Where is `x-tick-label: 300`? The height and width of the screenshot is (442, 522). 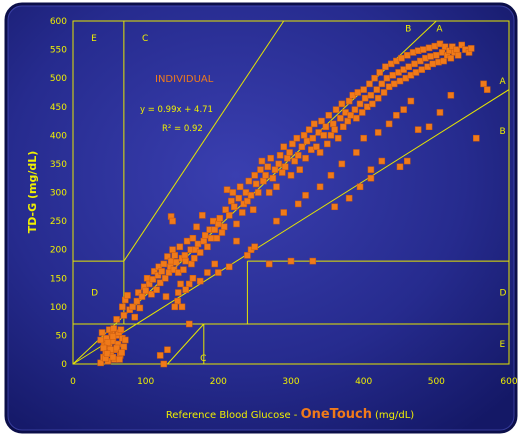 x-tick-label: 300 is located at coordinates (290, 382).